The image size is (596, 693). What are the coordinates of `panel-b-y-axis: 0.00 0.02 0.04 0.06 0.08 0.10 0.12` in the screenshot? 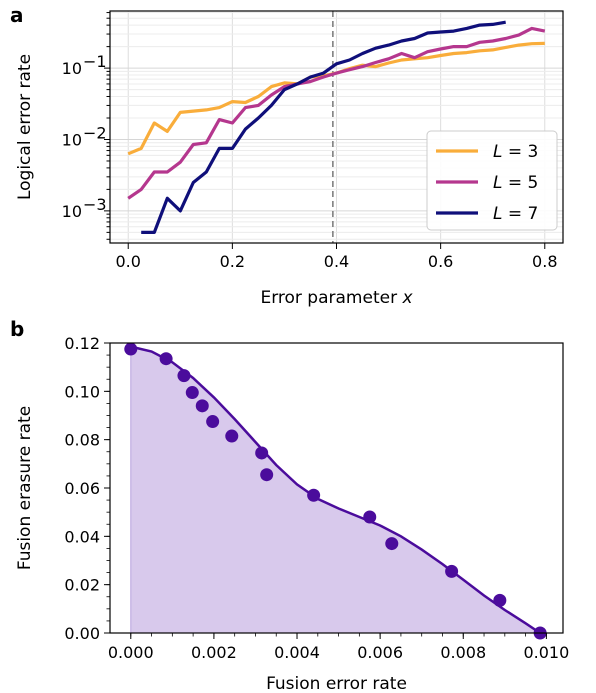 It's located at (87, 488).